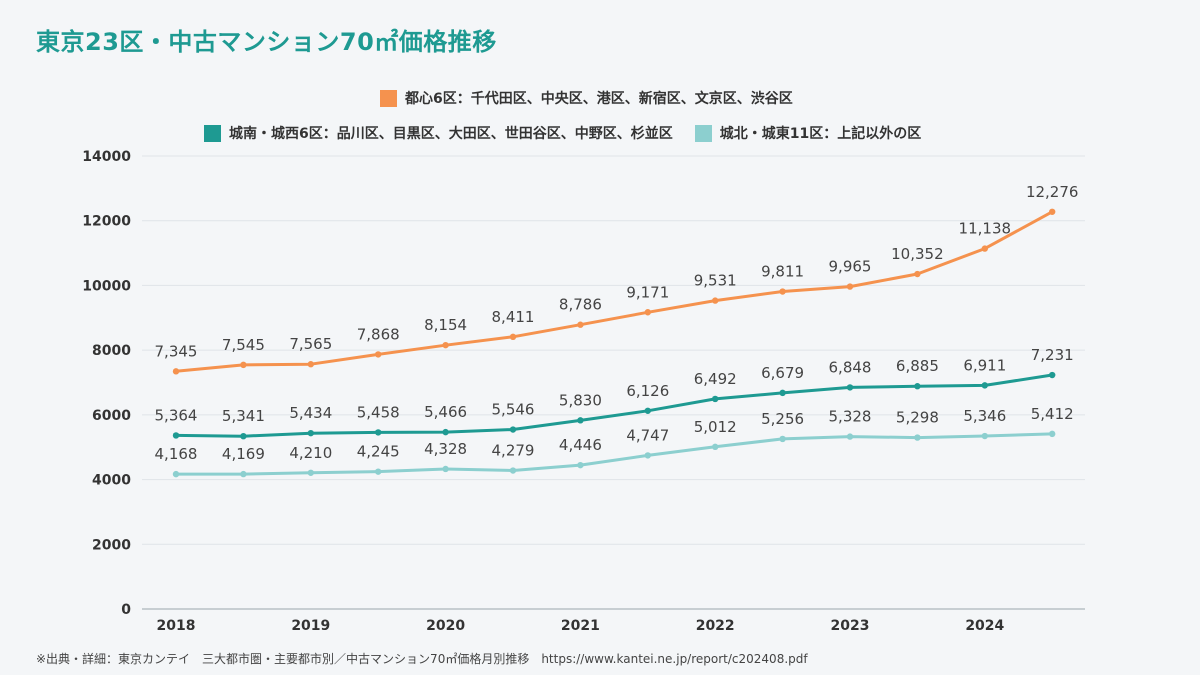  Describe the element at coordinates (850, 417) in the screenshot. I see `data-label: 5,328` at that location.